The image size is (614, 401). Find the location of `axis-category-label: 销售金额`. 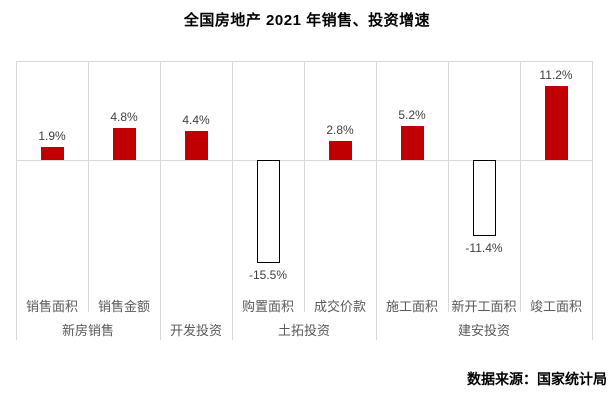

axis-category-label: 销售金额 is located at coordinates (123, 306).